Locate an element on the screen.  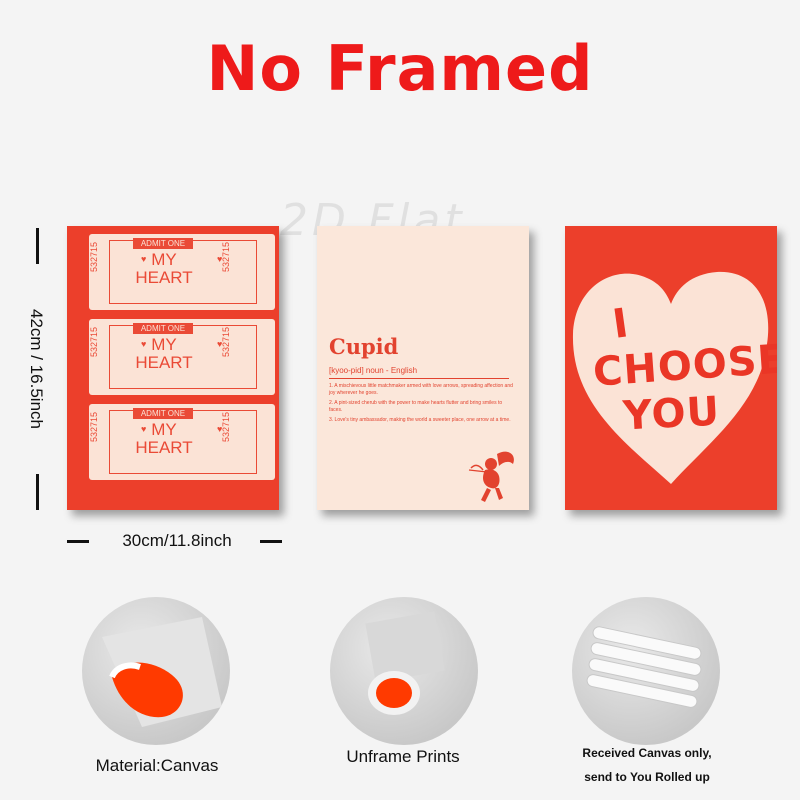
dimension-bar-right is located at coordinates (271, 541).